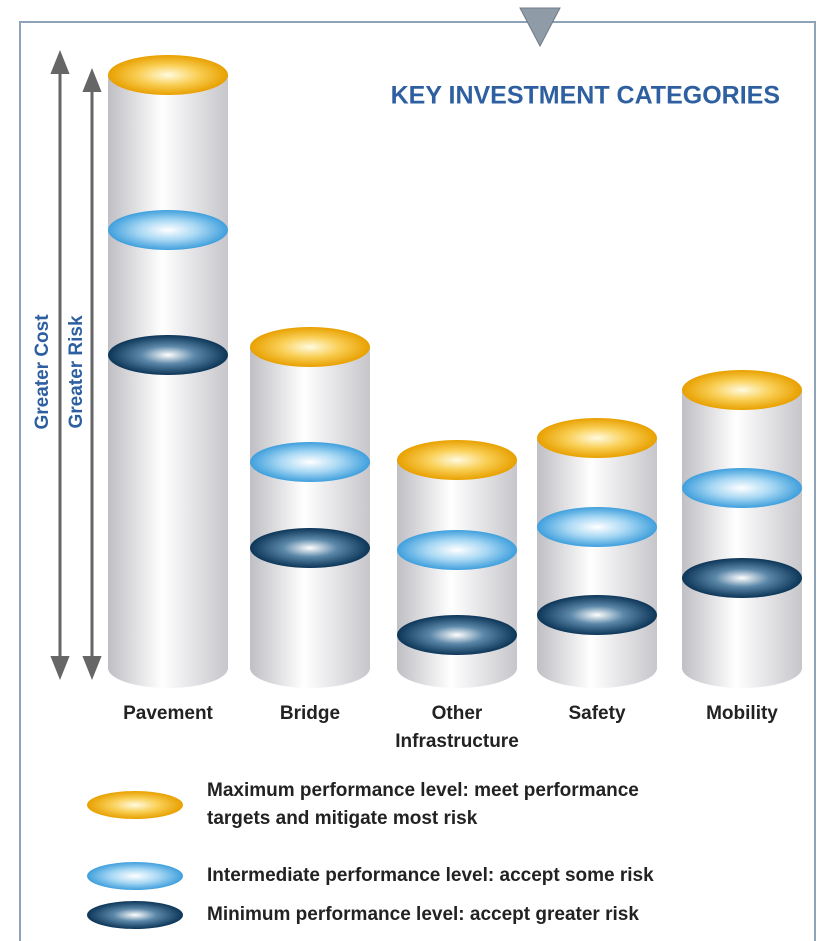  Describe the element at coordinates (585, 96) in the screenshot. I see `title: KEY INVESTMENT CATEGORIES` at that location.